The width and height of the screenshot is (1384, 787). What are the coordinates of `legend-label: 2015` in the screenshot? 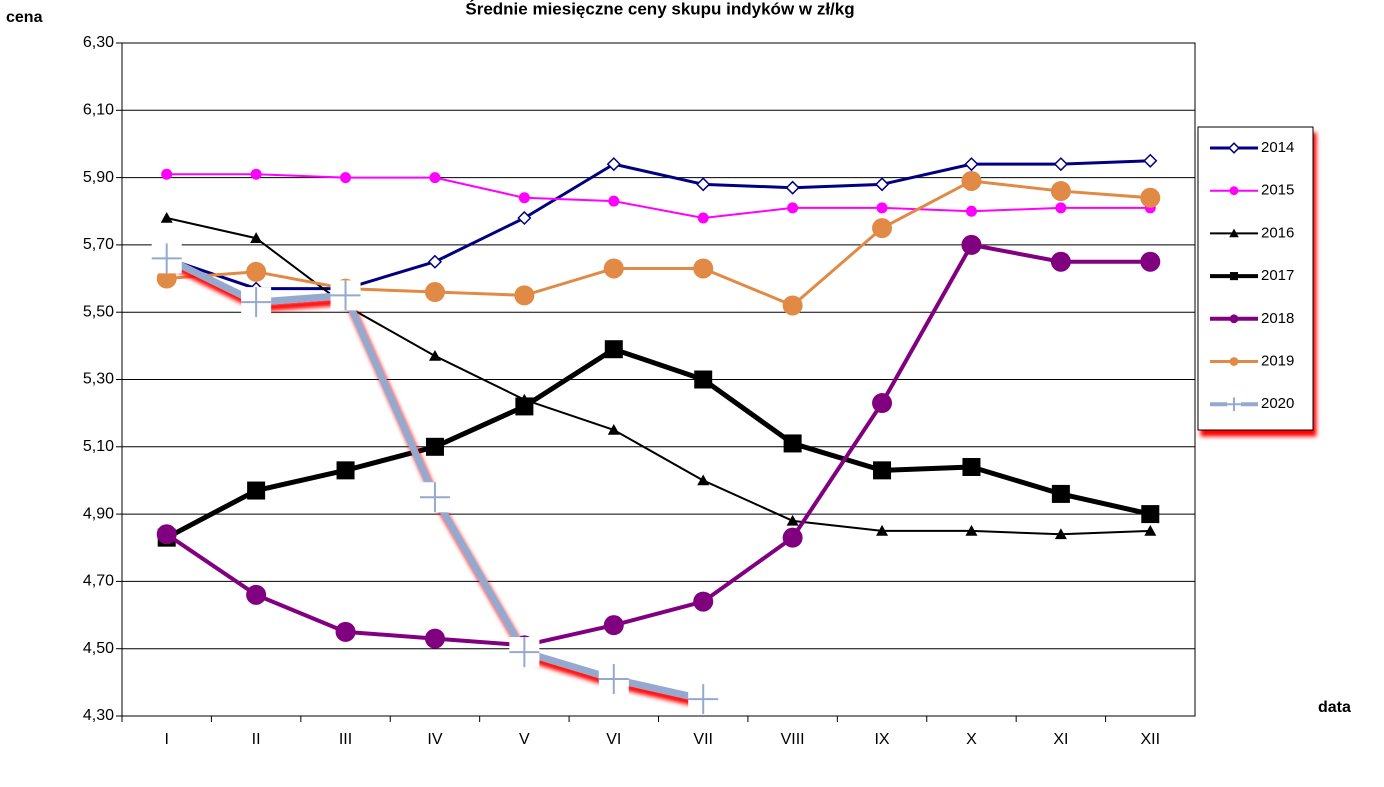 It's located at (1277, 190).